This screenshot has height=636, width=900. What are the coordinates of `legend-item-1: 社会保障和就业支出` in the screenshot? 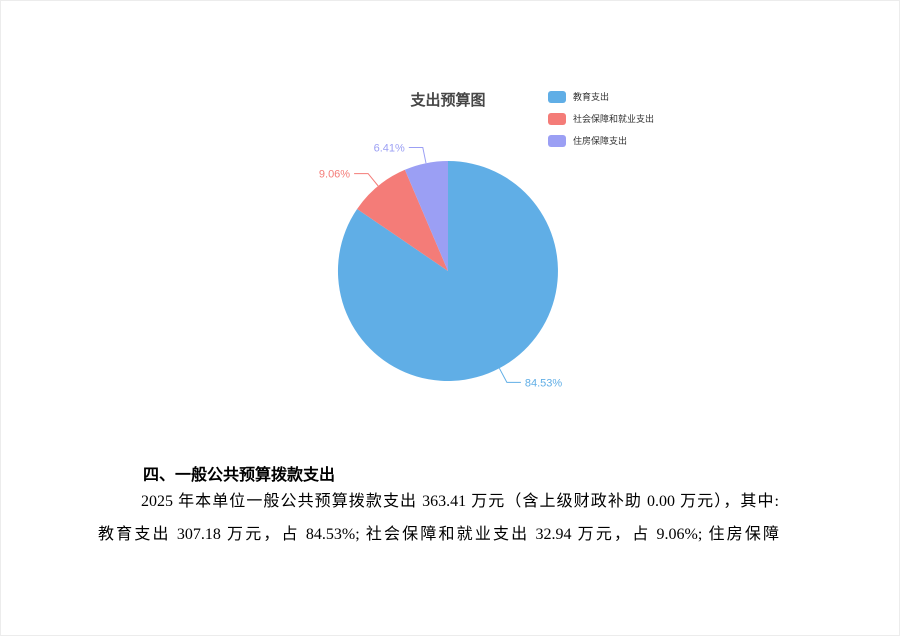 It's located at (601, 118).